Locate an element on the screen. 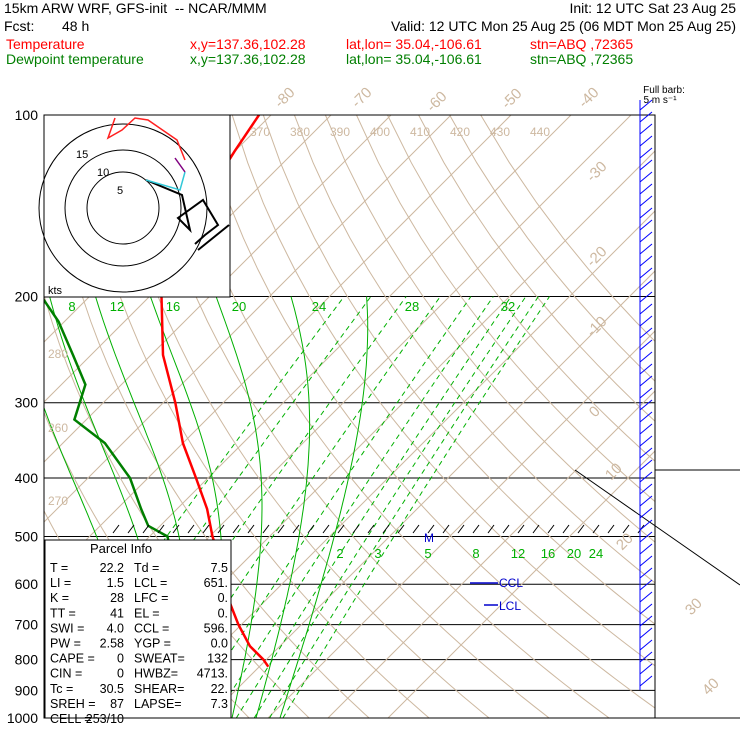 The height and width of the screenshot is (740, 740). parcel-info-value: 87 is located at coordinates (117, 704).